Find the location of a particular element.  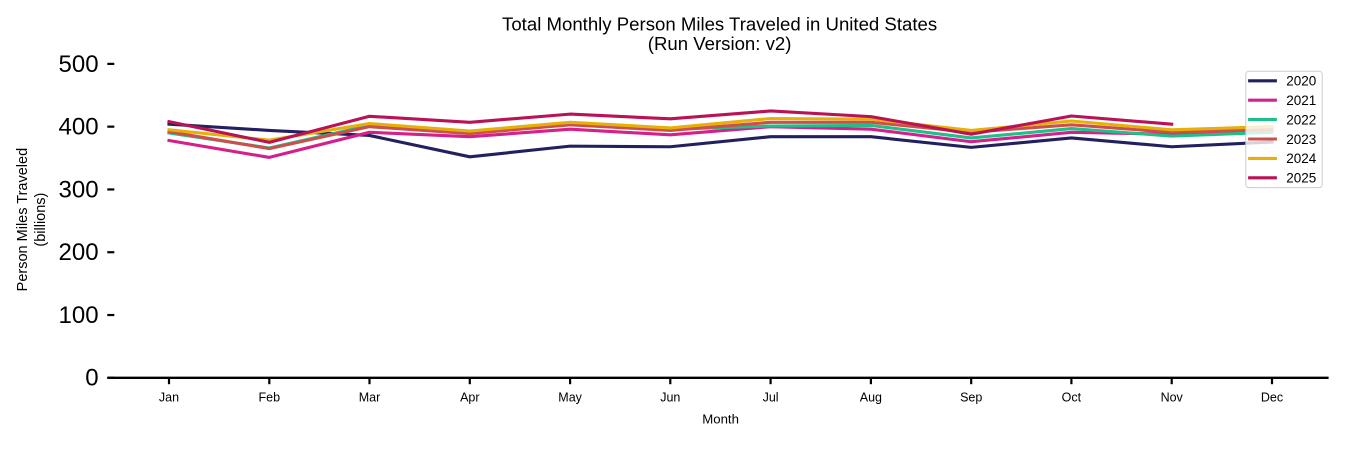

svg-text: Jun is located at coordinates (670, 398).